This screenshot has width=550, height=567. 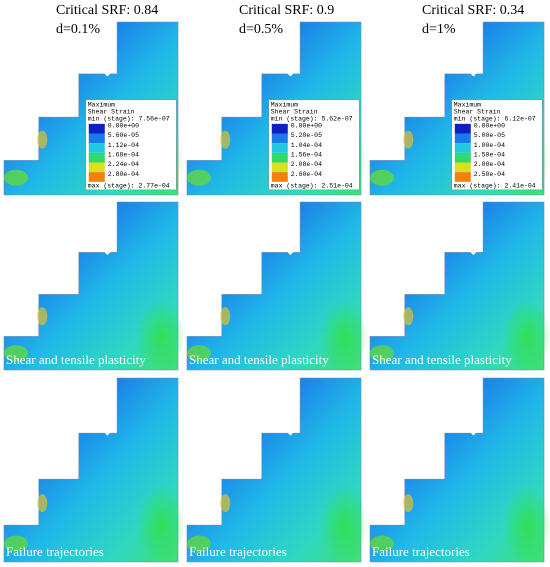 I want to click on legend-level: 2.24e-04, so click(x=123, y=164).